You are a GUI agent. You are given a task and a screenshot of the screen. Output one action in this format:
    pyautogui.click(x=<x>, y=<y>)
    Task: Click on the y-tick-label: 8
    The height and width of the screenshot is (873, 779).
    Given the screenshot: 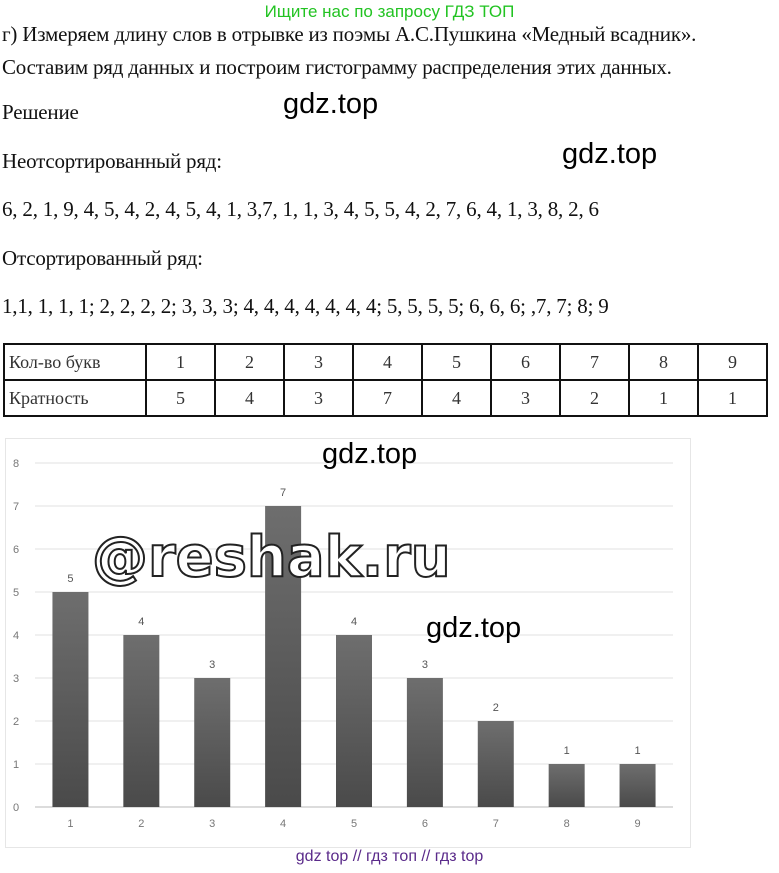 What is the action you would take?
    pyautogui.click(x=16, y=464)
    